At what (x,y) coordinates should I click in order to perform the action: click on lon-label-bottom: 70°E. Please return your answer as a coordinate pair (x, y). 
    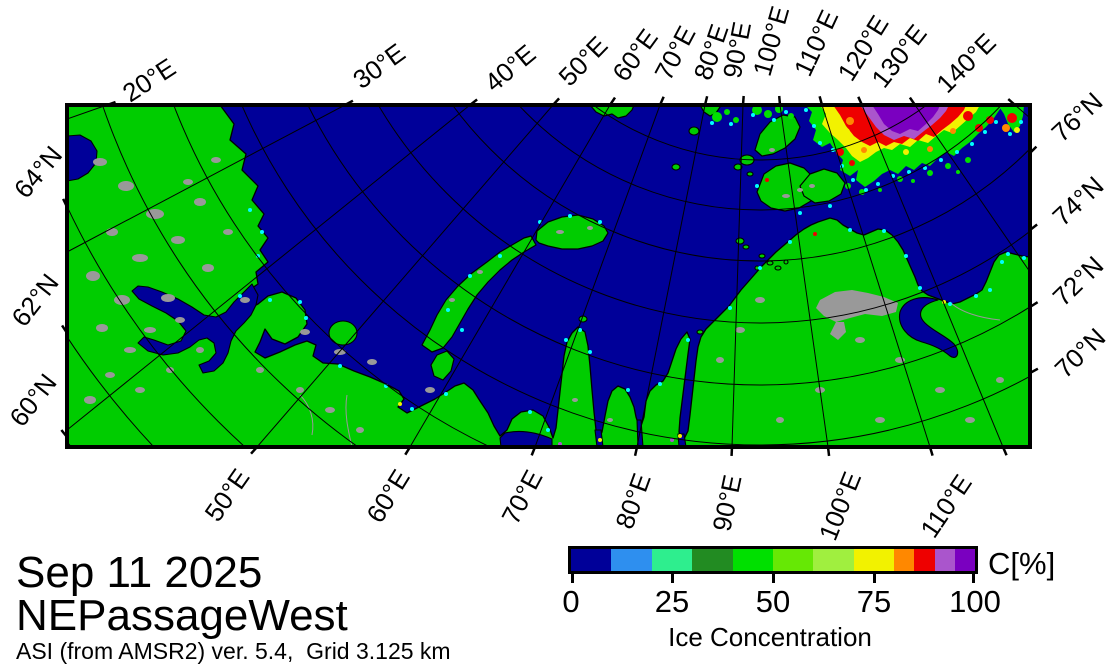
    Looking at the image, I should click on (521, 497).